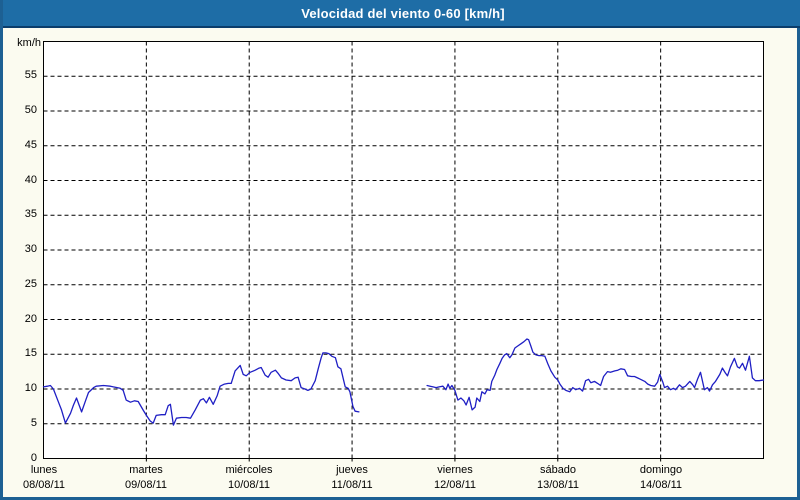  Describe the element at coordinates (29, 43) in the screenshot. I see `y-axis-unit-label: km/h` at that location.